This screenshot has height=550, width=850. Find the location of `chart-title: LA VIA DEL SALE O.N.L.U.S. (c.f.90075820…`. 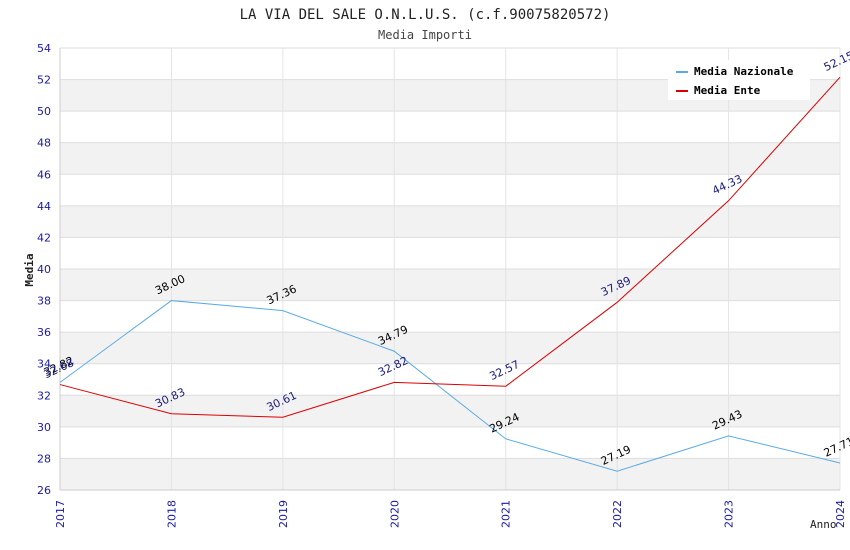

chart-title: LA VIA DEL SALE O.N.L.U.S. (c.f.90075820… is located at coordinates (425, 15).